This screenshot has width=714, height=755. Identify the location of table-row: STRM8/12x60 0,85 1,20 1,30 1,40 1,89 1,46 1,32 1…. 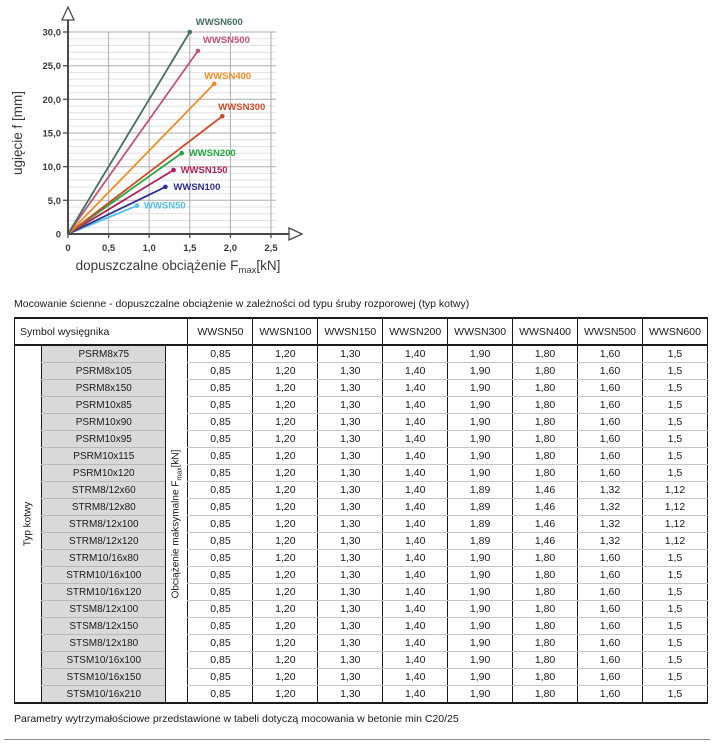
(362, 490).